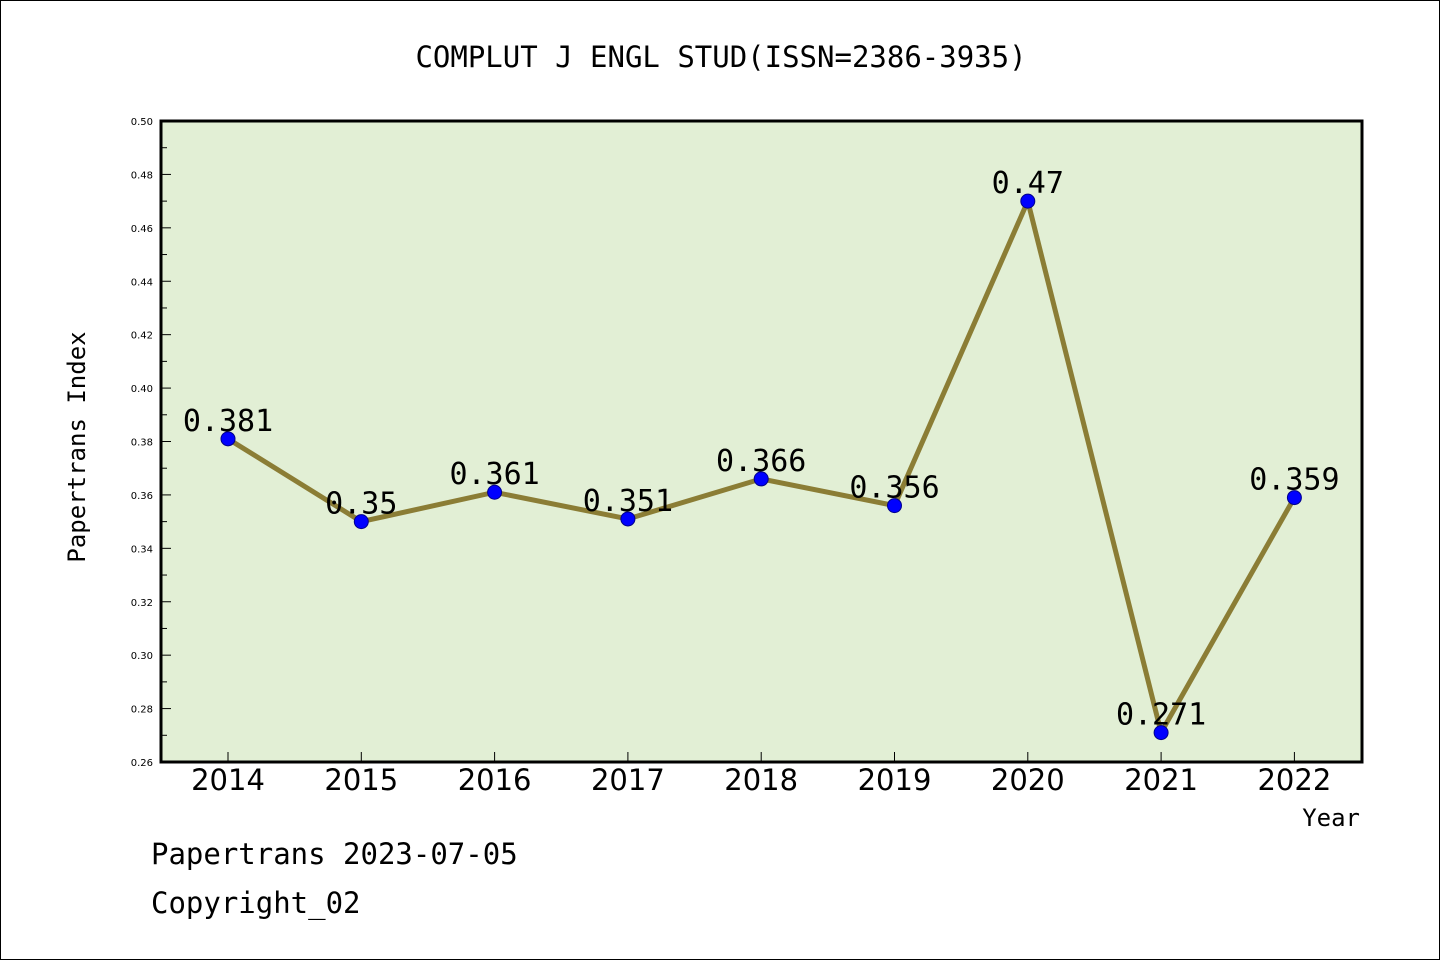  Describe the element at coordinates (361, 504) in the screenshot. I see `data-label: 0.35` at that location.